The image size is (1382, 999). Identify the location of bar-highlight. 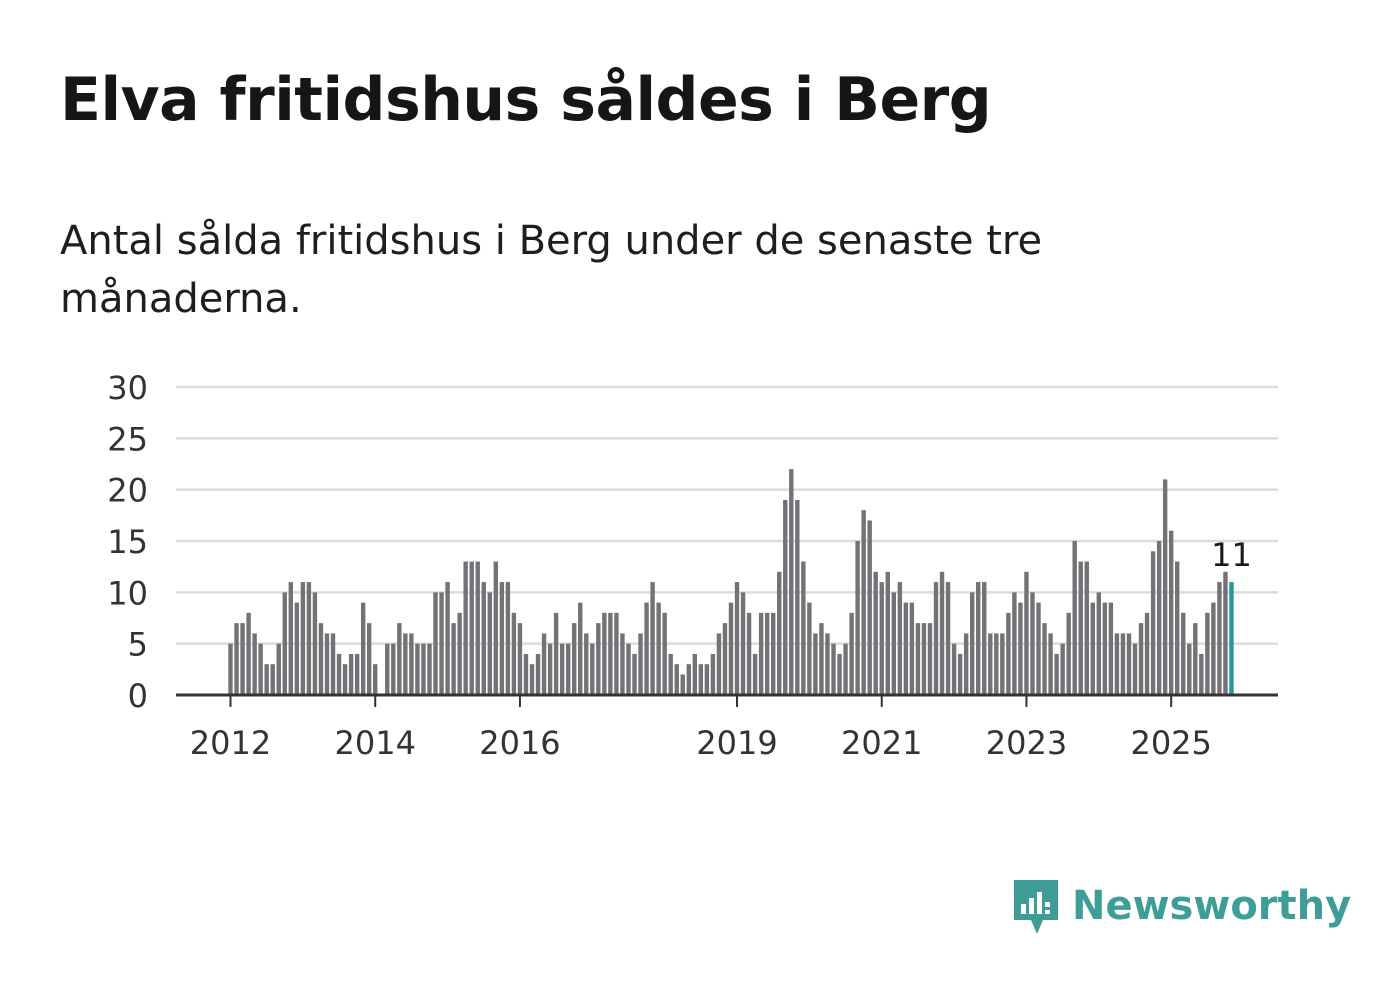
(1231, 638).